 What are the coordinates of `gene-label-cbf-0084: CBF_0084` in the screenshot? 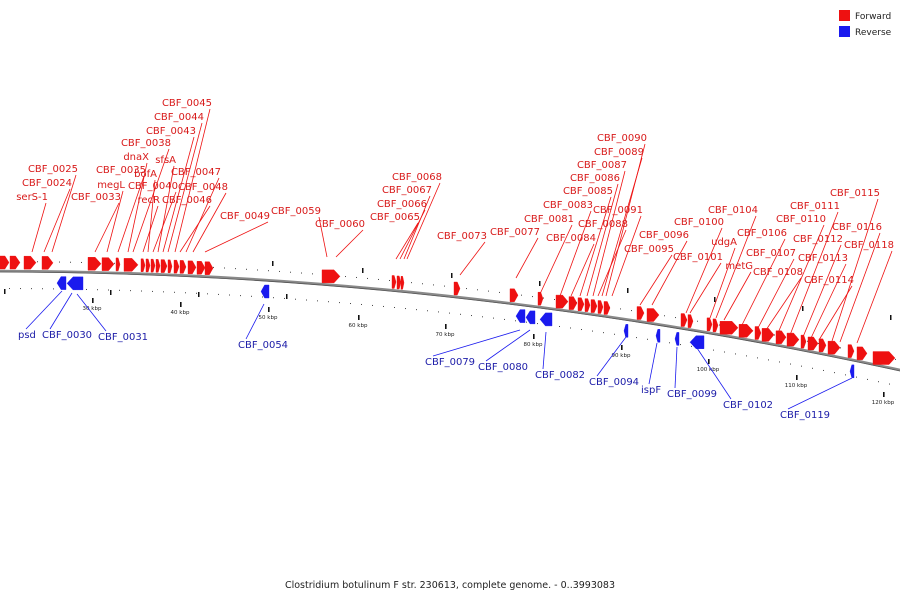 It's located at (571, 238).